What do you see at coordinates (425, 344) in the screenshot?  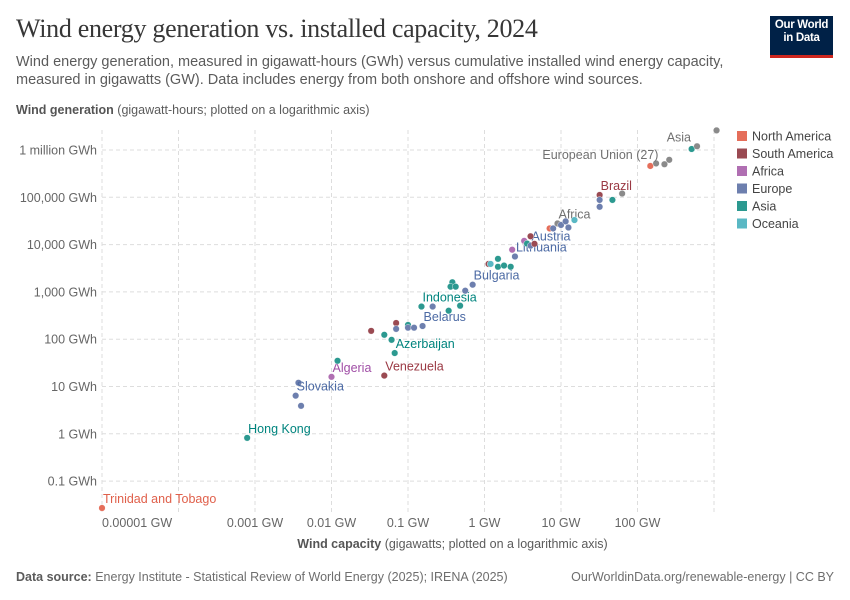 I see `point-label: Azerbaijan` at bounding box center [425, 344].